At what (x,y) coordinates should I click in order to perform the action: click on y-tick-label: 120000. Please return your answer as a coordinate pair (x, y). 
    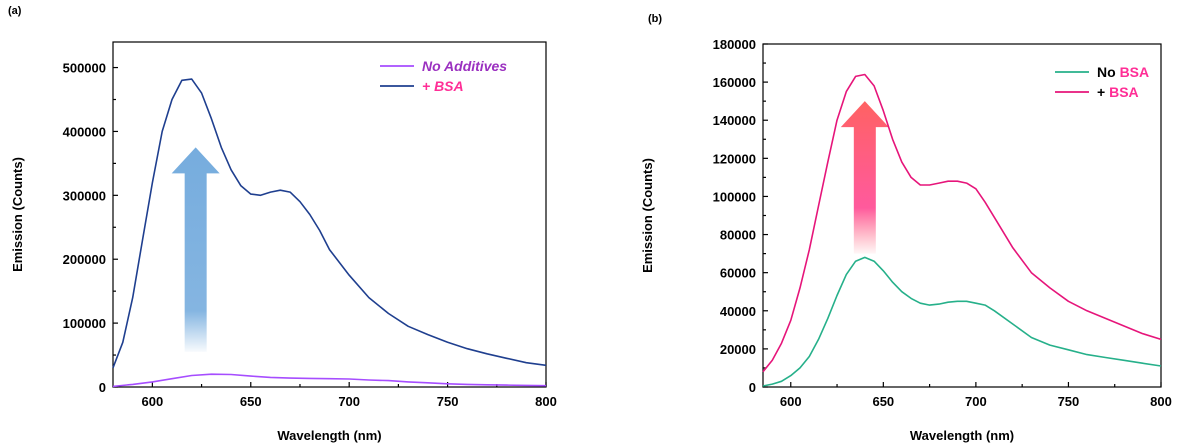
    Looking at the image, I should click on (734, 158).